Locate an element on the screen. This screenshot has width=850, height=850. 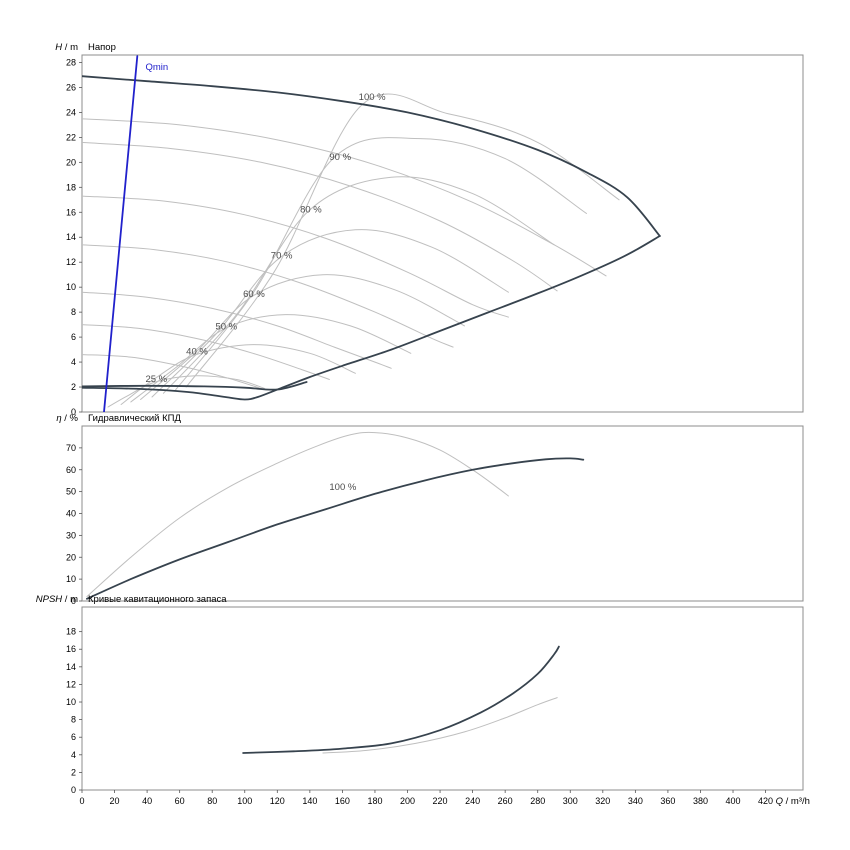
y-tick-label: 50 is located at coordinates (71, 492).